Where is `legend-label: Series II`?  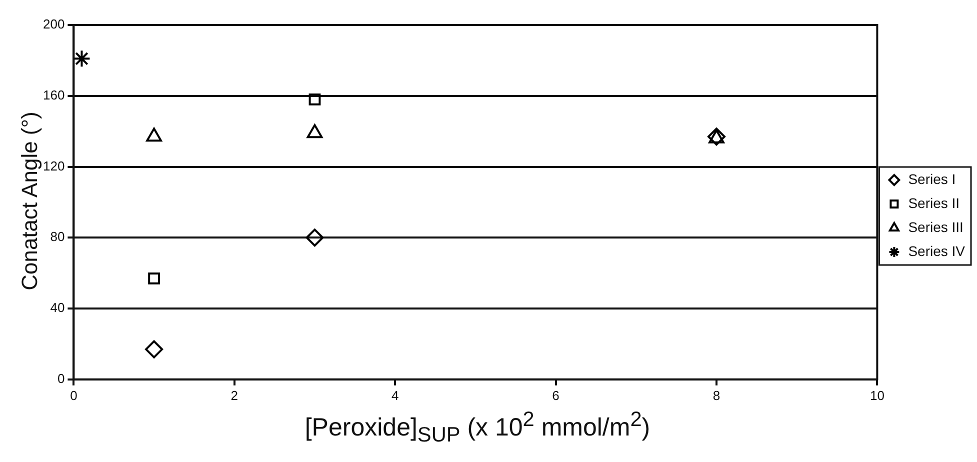
legend-label: Series II is located at coordinates (934, 202).